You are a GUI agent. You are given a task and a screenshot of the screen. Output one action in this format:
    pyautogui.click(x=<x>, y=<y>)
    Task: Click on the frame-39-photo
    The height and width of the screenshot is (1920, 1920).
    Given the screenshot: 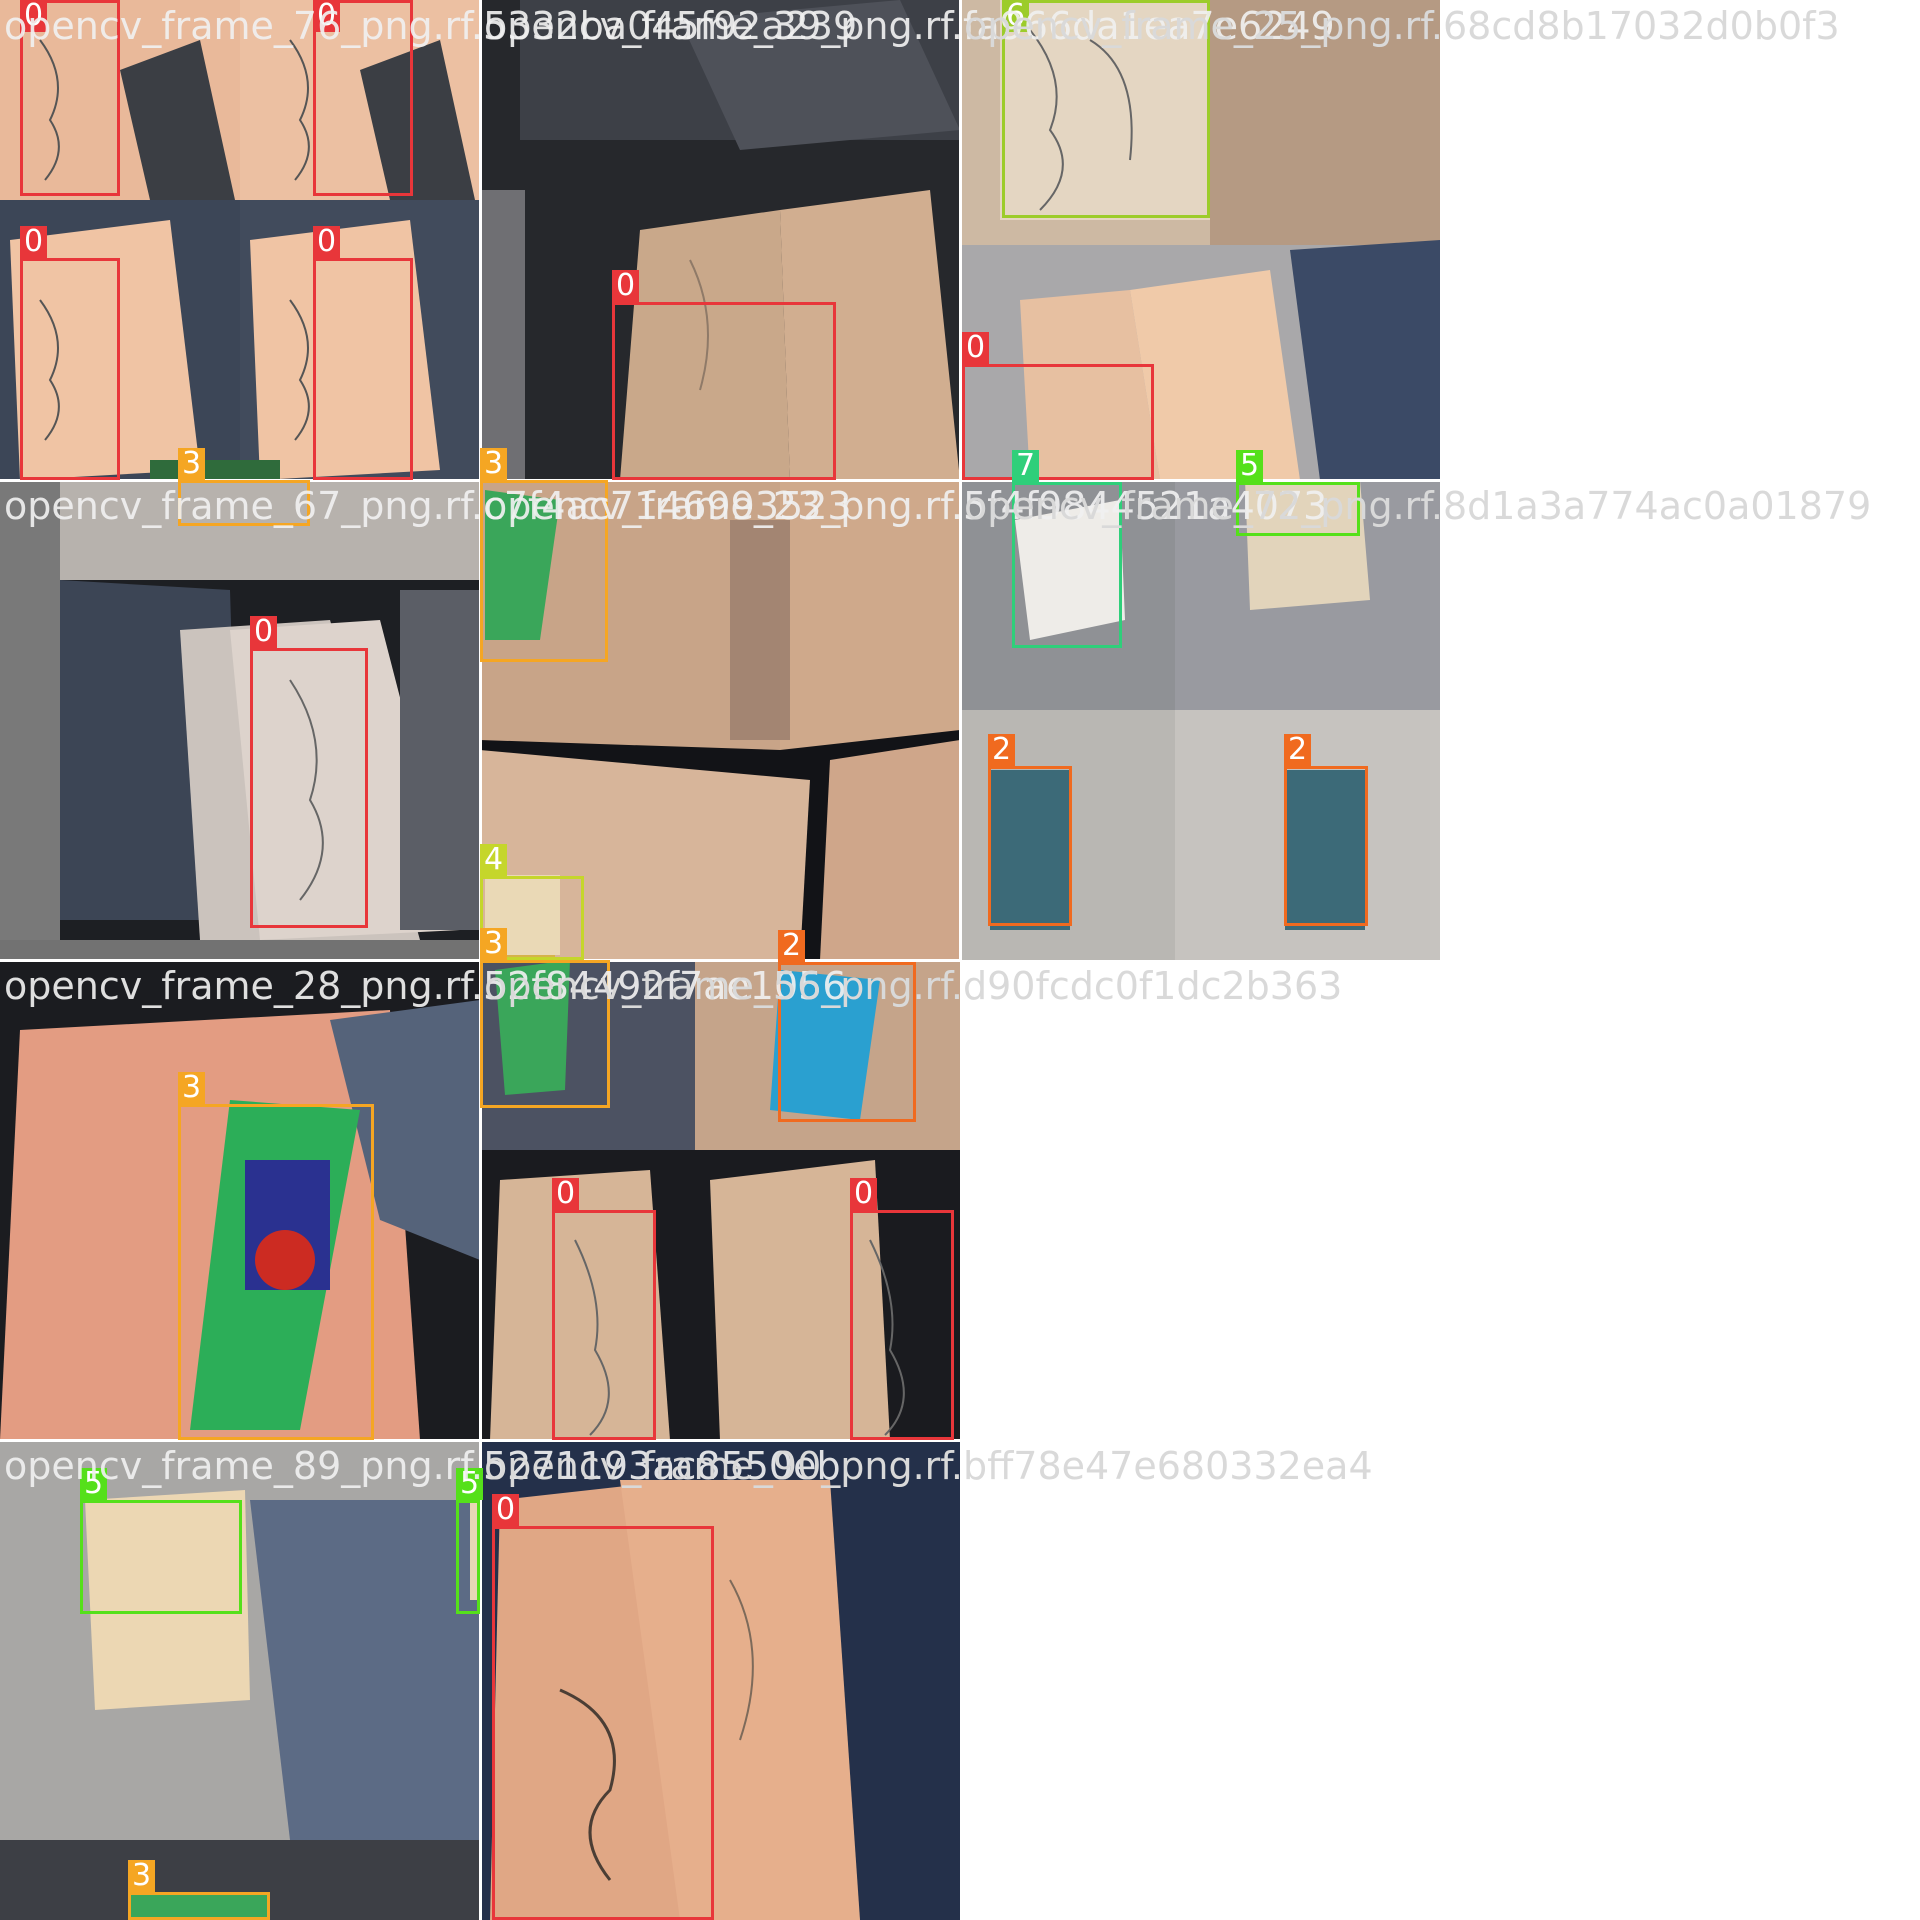 What is the action you would take?
    pyautogui.click(x=720, y=240)
    